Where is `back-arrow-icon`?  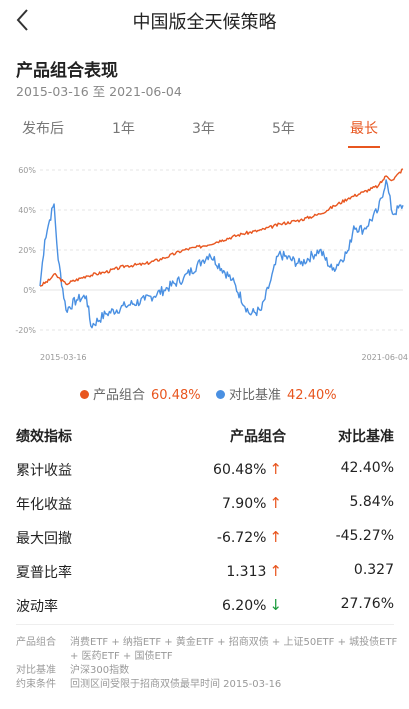 back-arrow-icon is located at coordinates (24, 20).